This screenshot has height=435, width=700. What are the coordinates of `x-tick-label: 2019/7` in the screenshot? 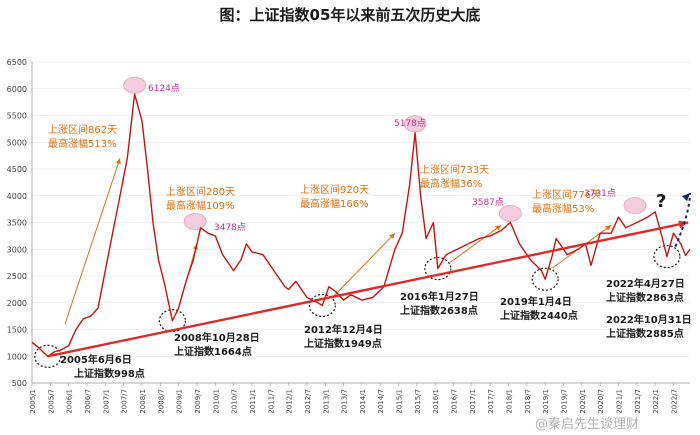 It's located at (565, 401).